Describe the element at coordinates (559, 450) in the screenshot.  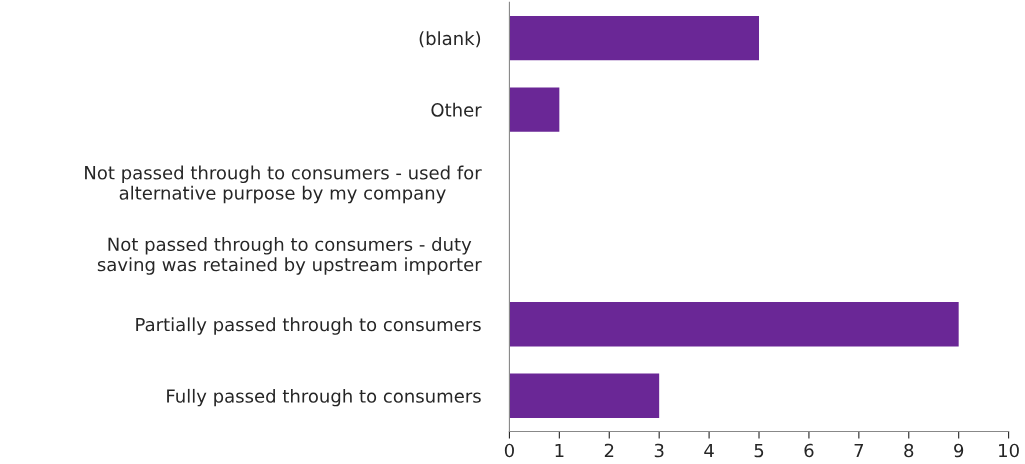
I see `x-tick-label: 1` at that location.